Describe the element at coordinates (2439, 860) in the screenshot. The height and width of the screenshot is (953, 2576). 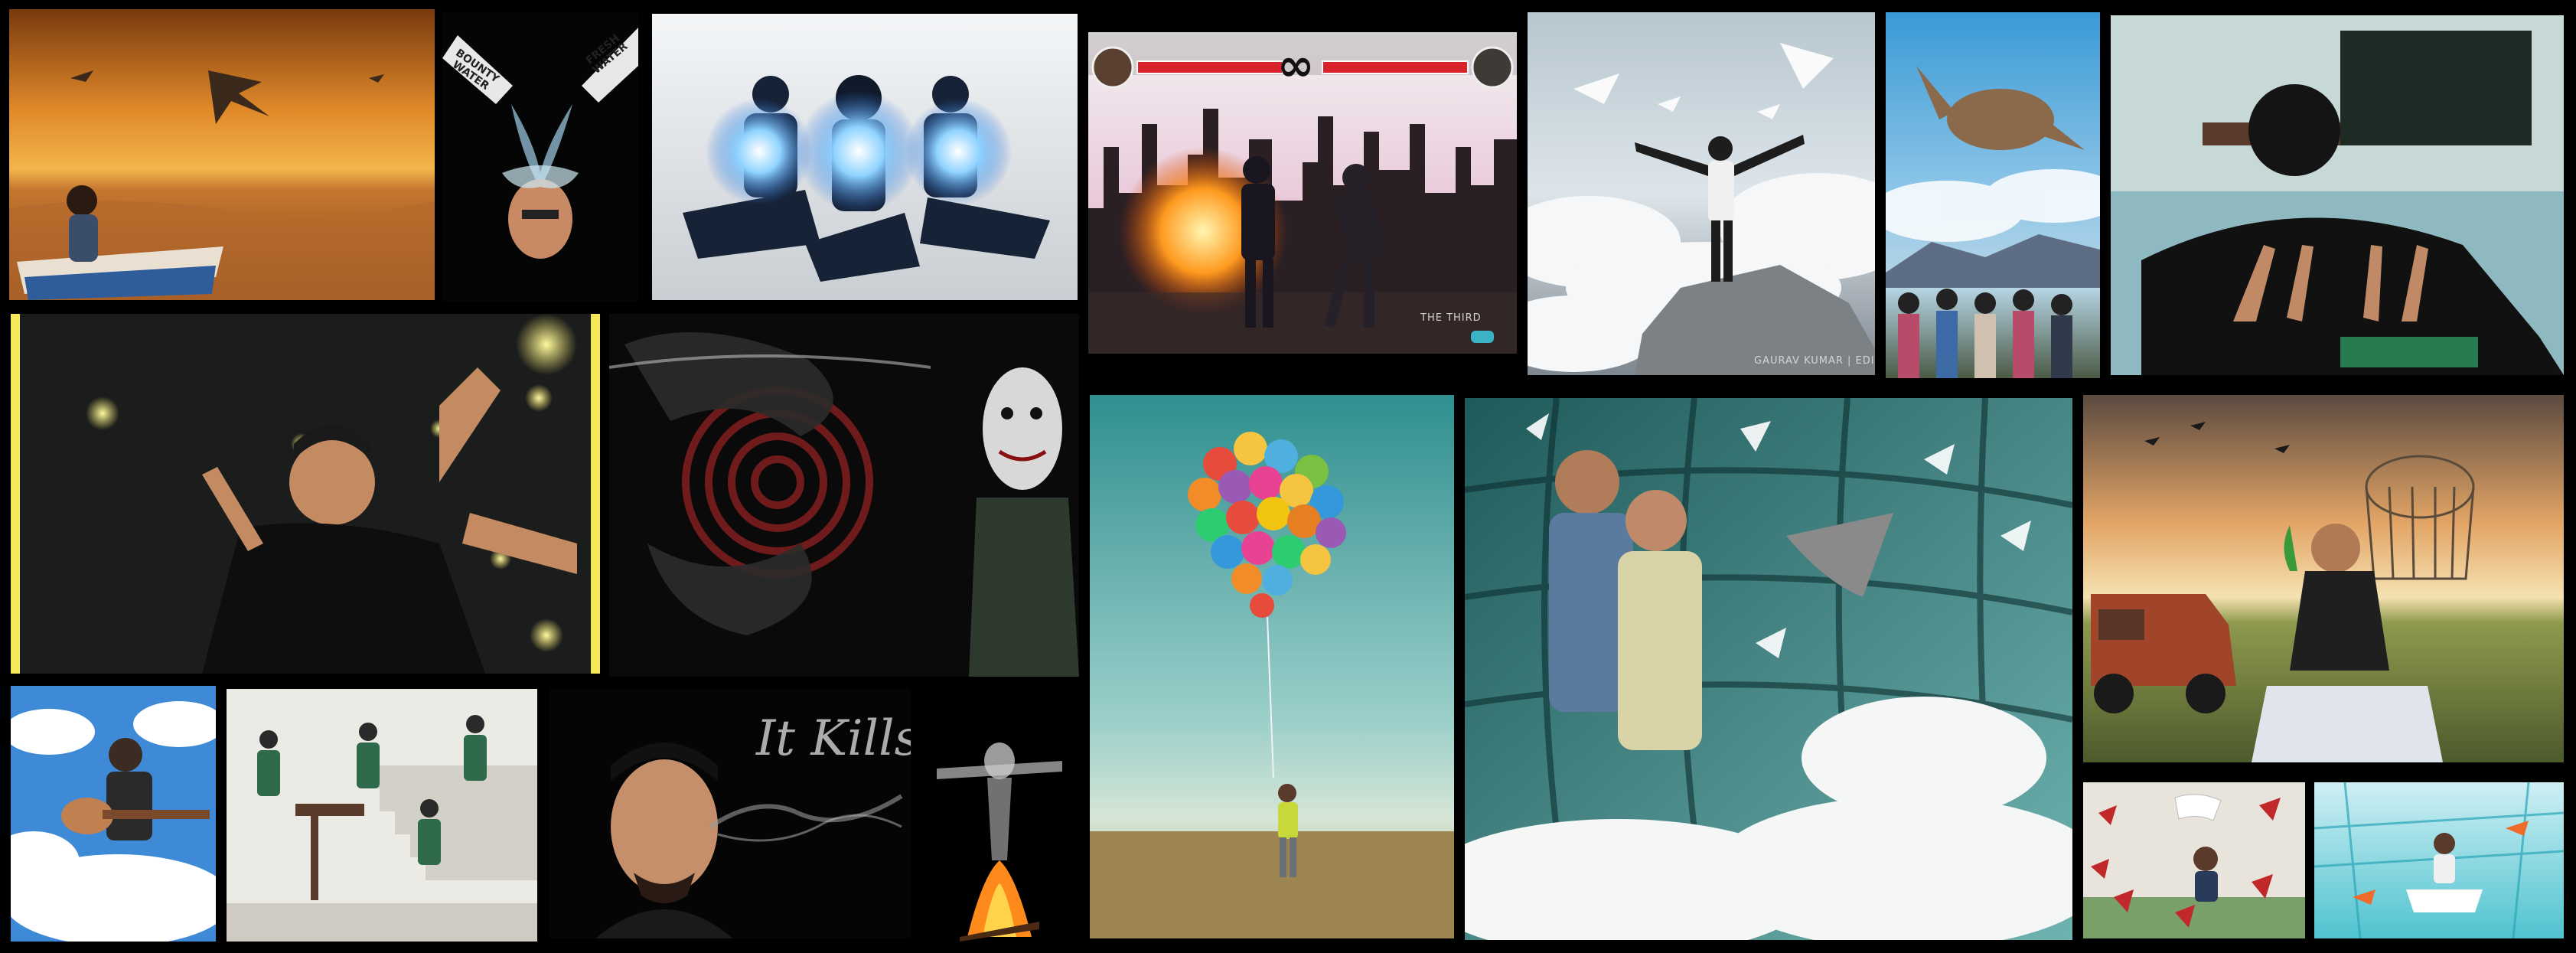
I see `fishbowl-photo` at that location.